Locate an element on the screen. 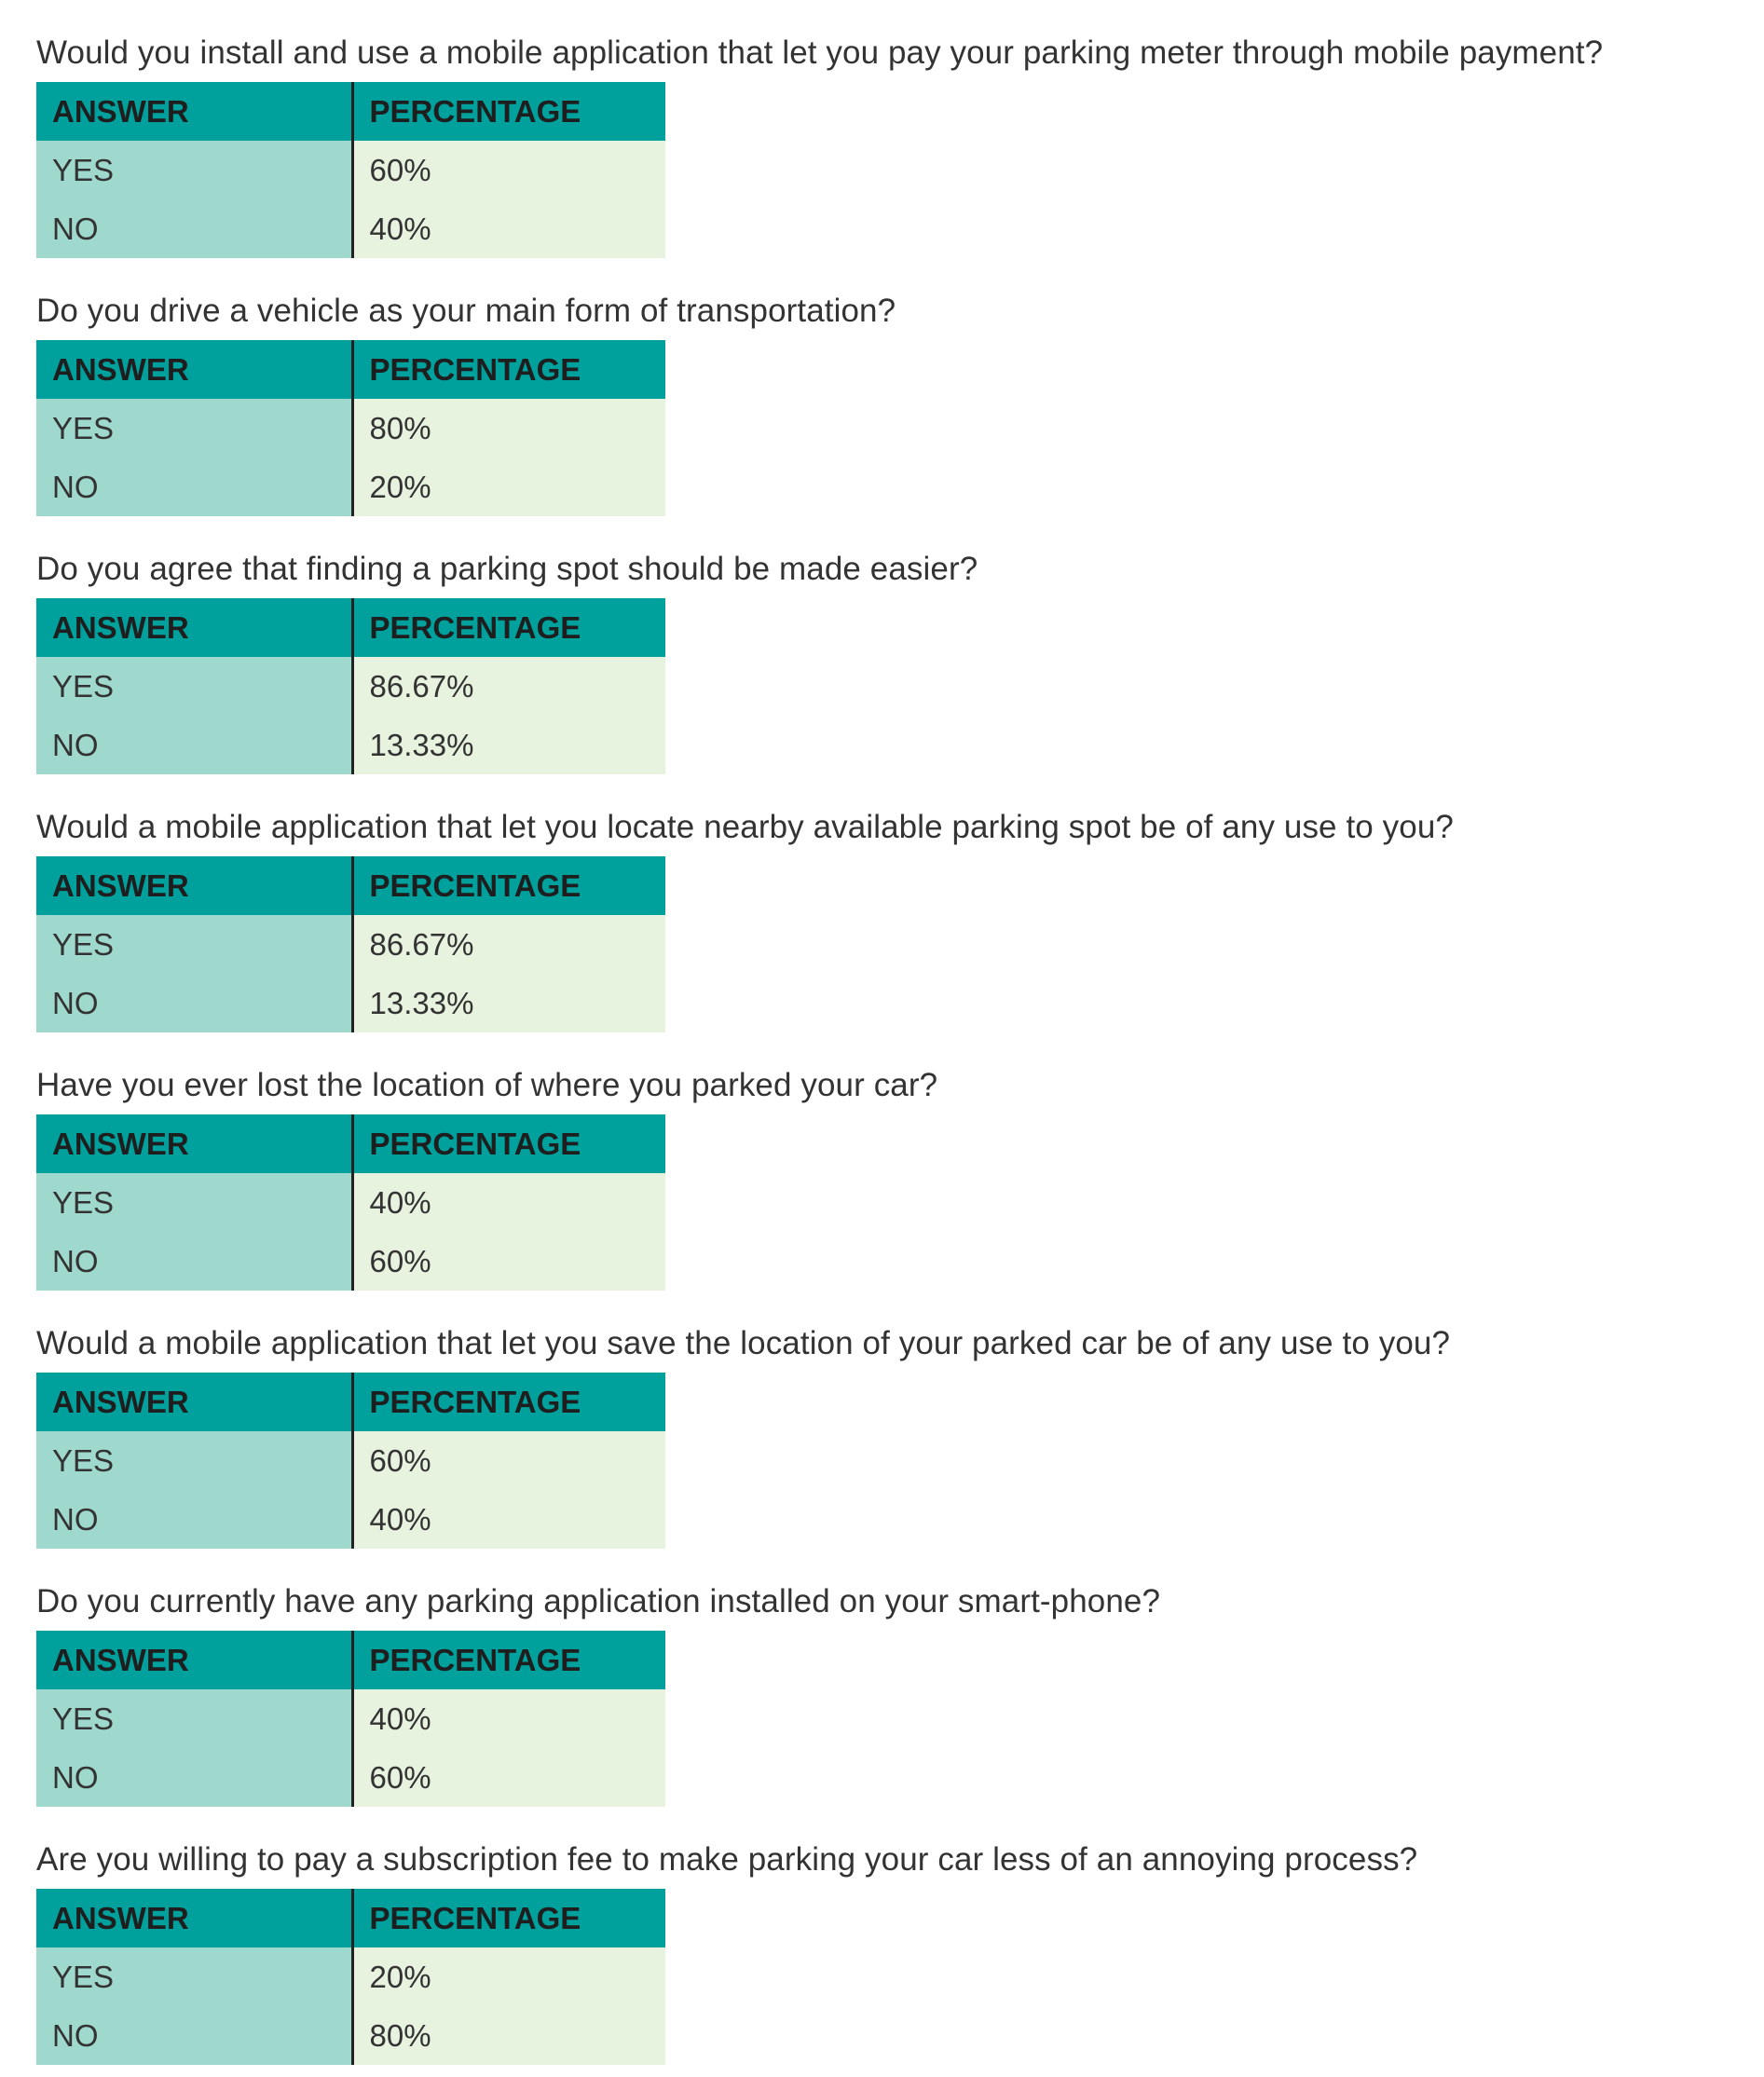 This screenshot has height=2077, width=1764. table-row: NO 20% is located at coordinates (350, 487).